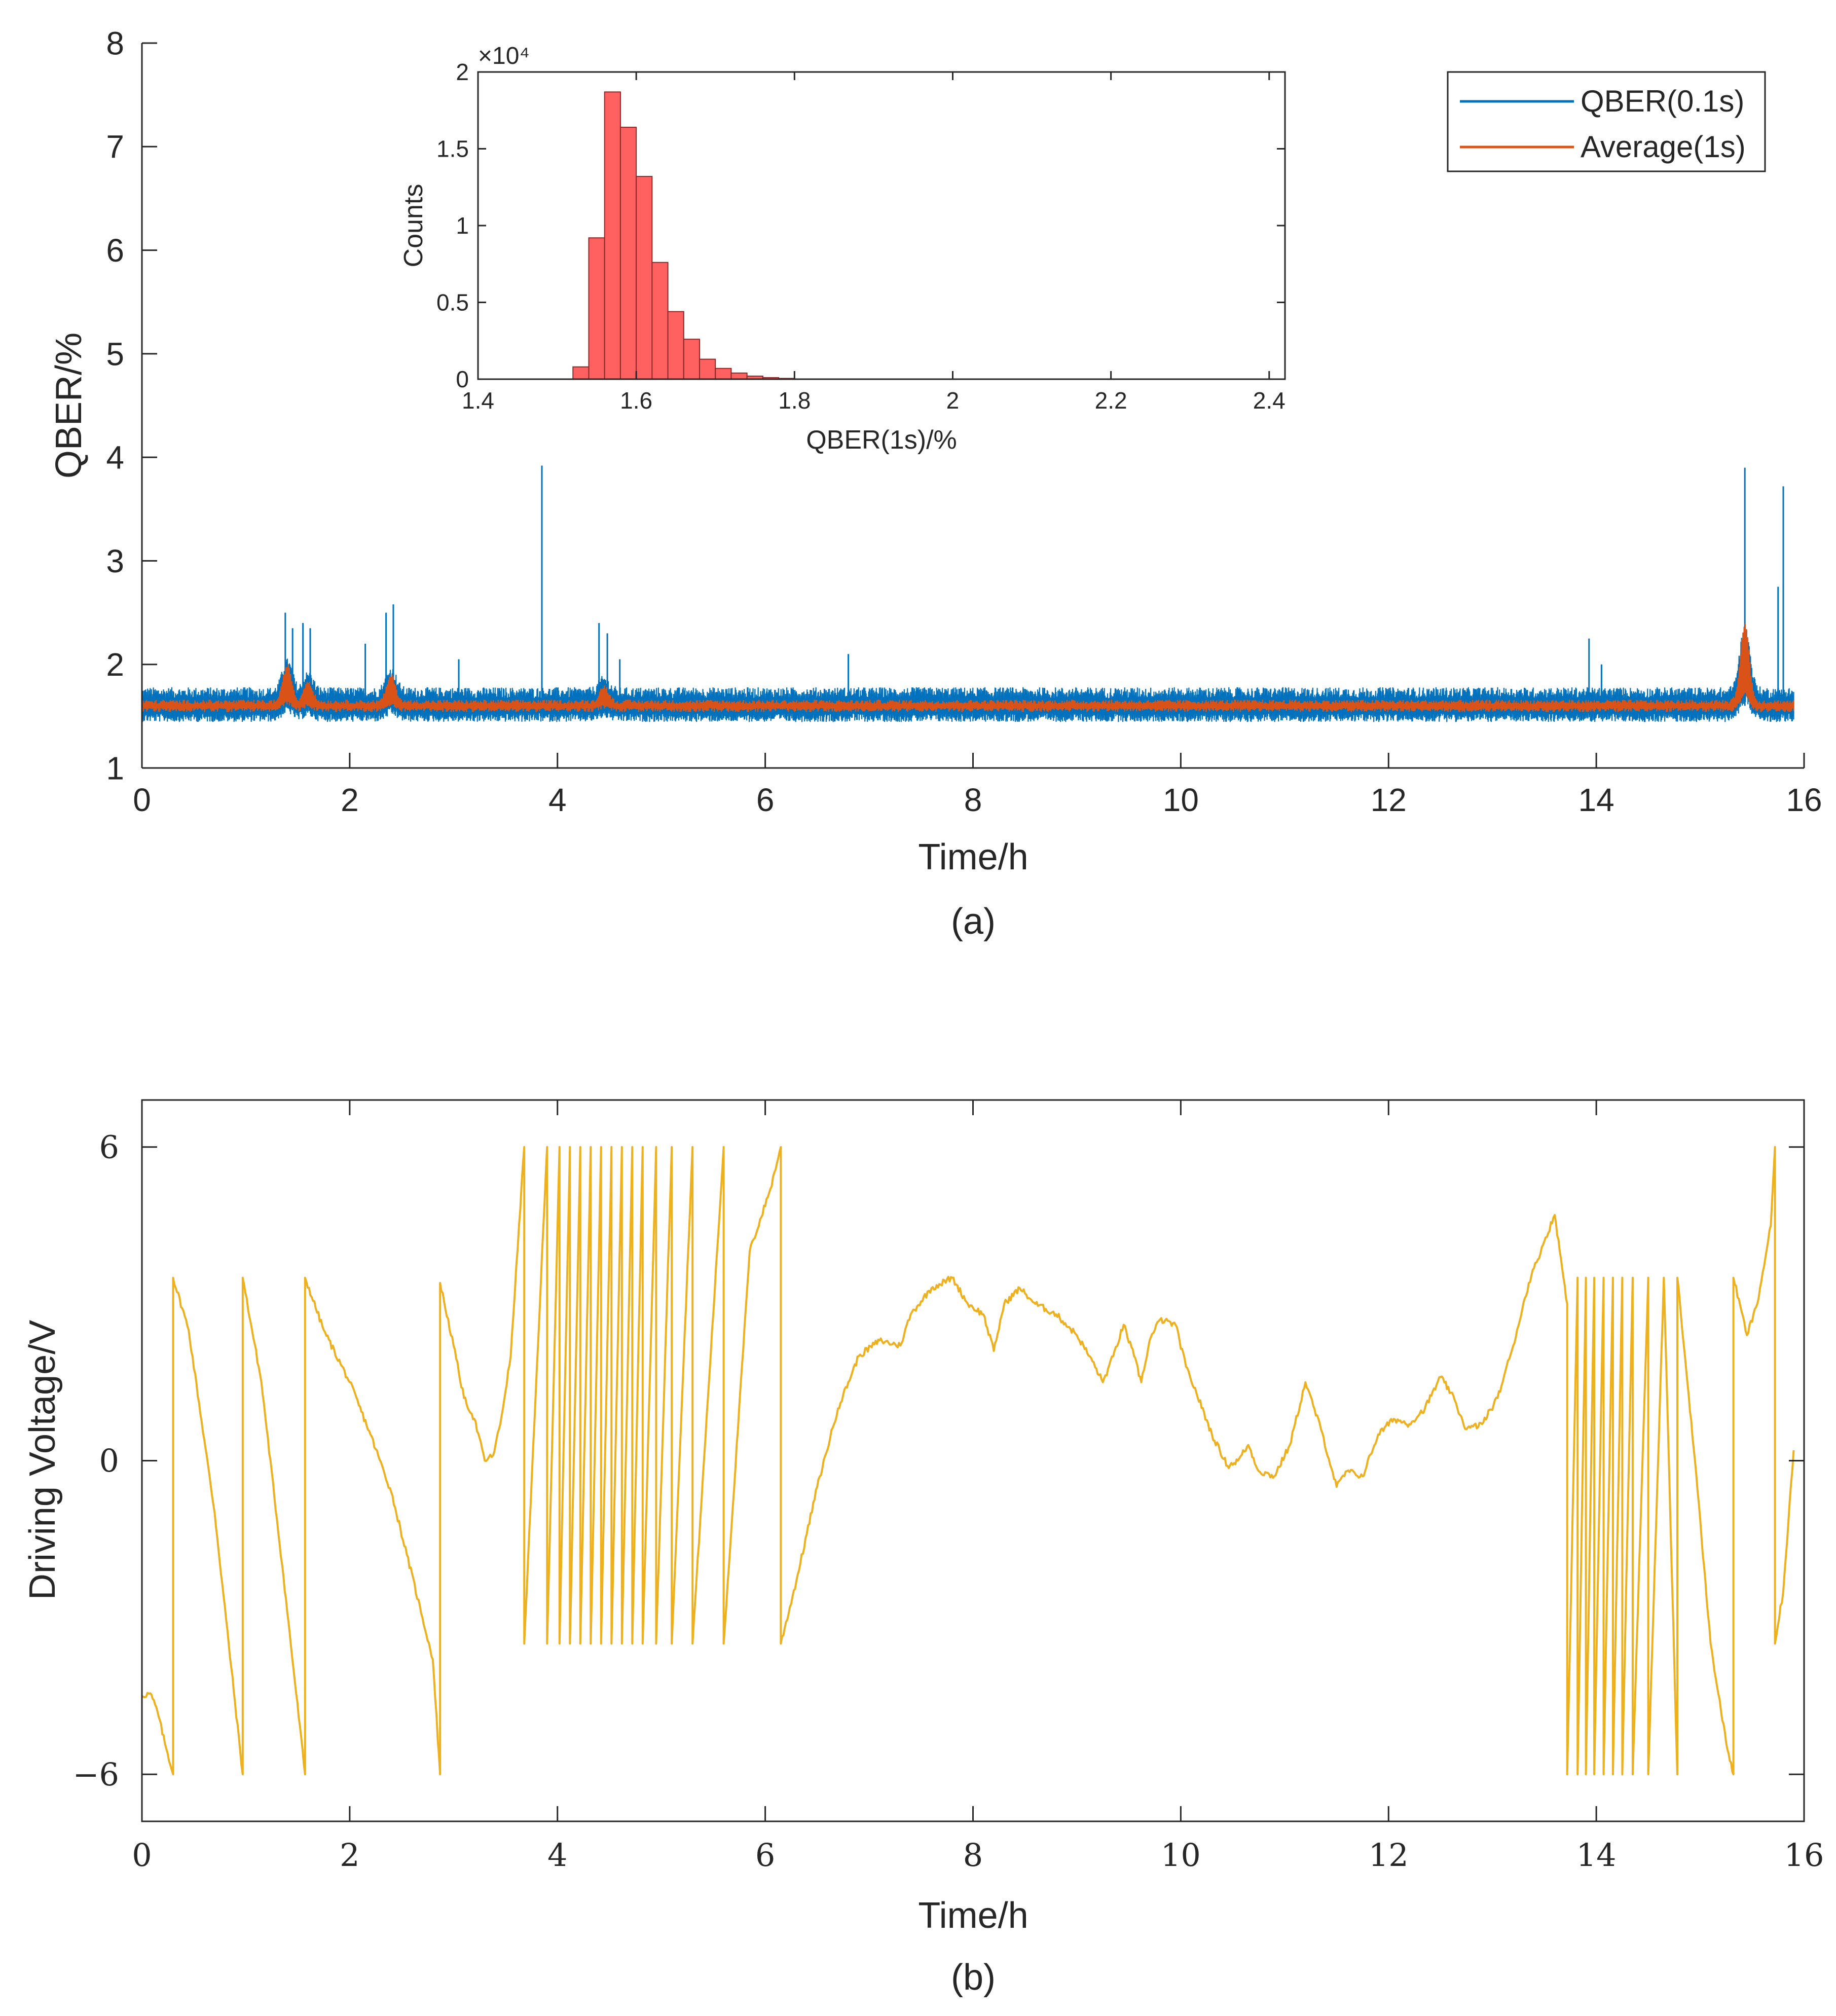 This screenshot has height=2016, width=1836. I want to click on panel-a-series, so click(968, 593).